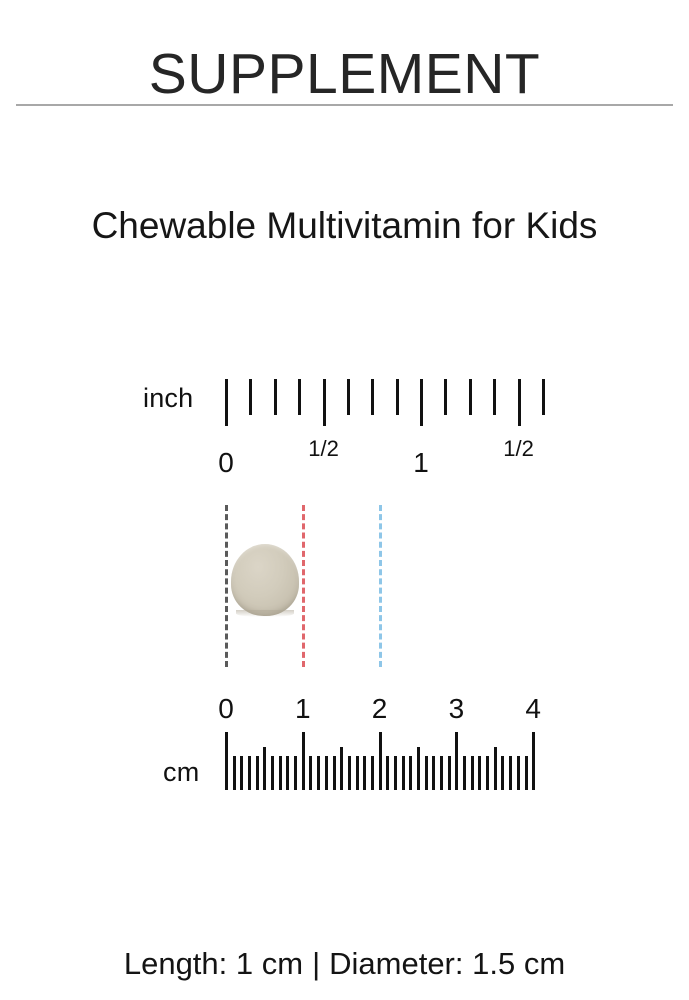  Describe the element at coordinates (379, 708) in the screenshot. I see `cm-tick-label: 2` at that location.